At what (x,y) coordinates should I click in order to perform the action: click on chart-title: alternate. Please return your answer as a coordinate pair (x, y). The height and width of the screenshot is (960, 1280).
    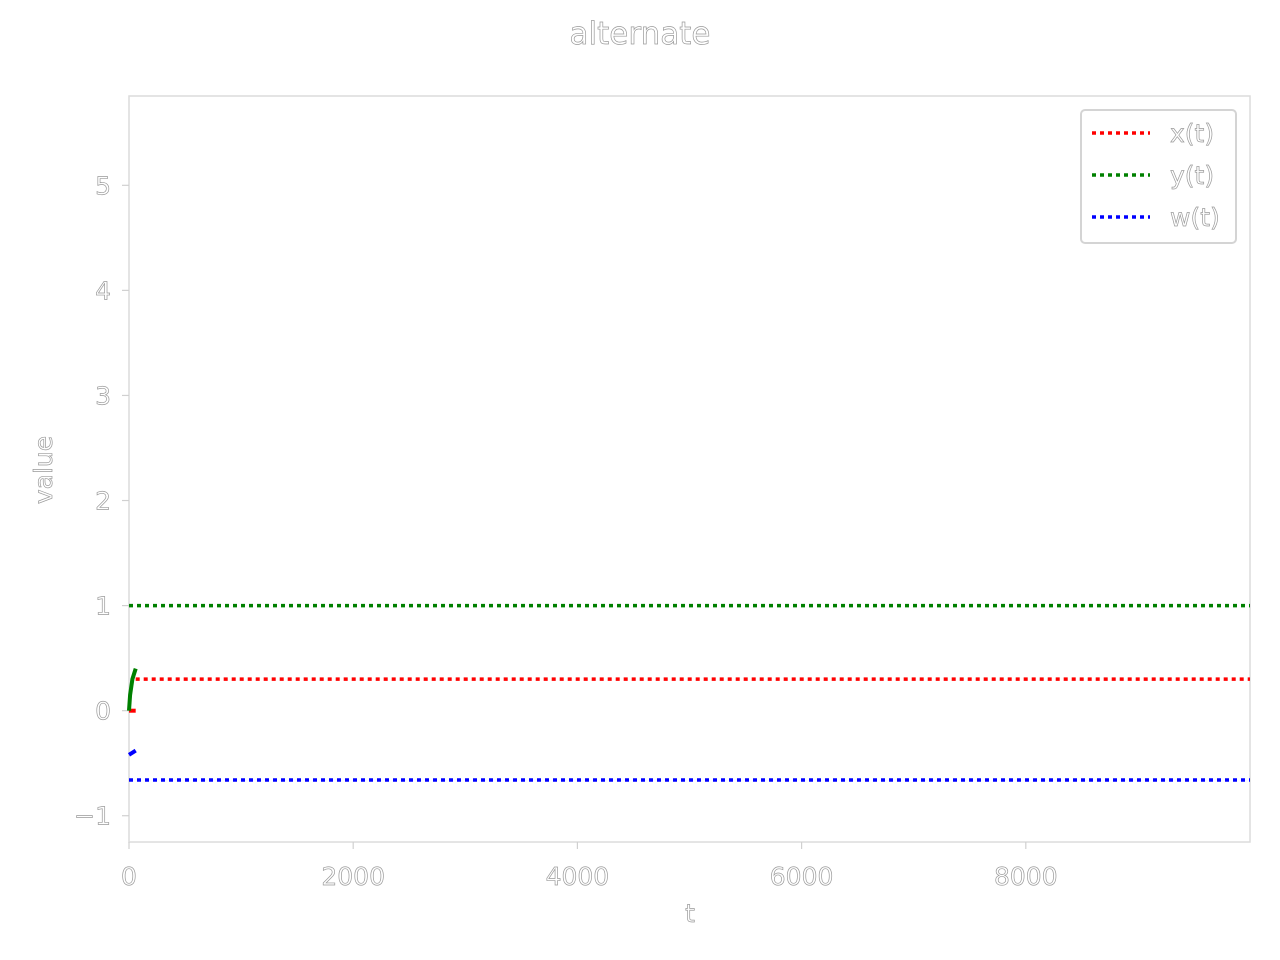
    Looking at the image, I should click on (640, 34).